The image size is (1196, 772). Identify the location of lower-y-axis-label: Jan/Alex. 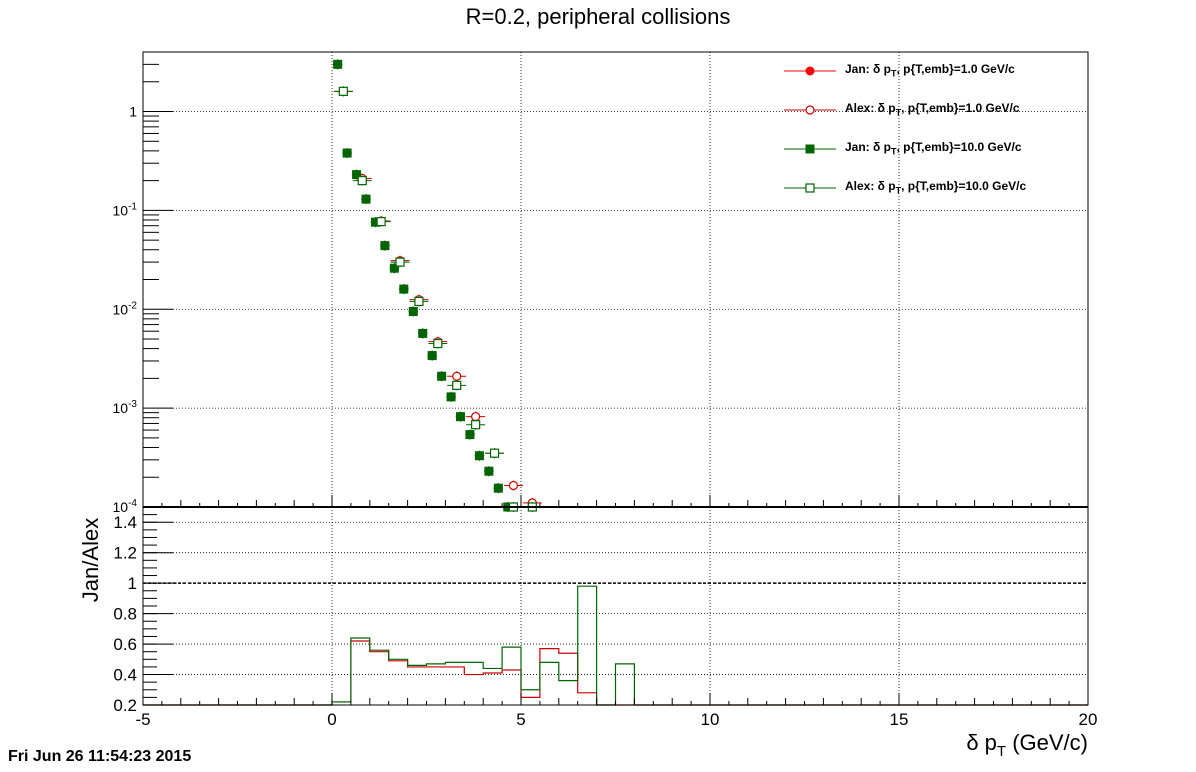
(90, 560).